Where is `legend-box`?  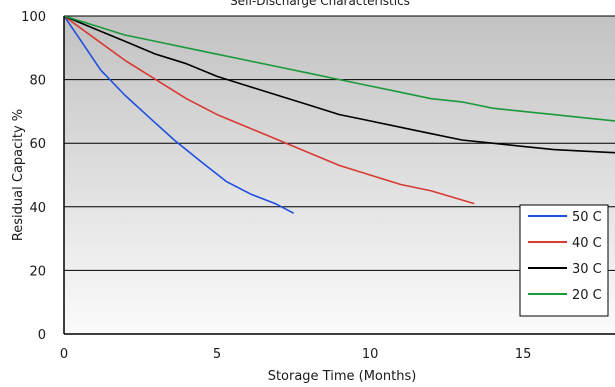
legend-box is located at coordinates (564, 260).